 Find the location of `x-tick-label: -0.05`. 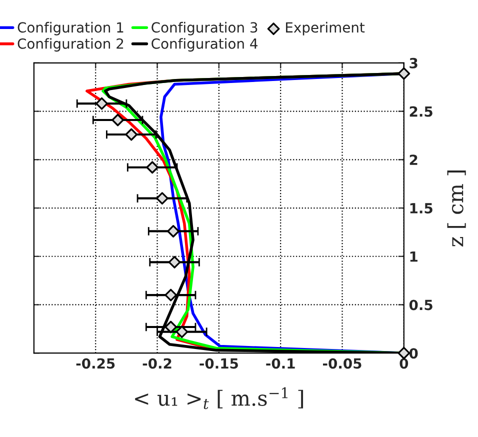

x-tick-label: -0.05 is located at coordinates (342, 363).